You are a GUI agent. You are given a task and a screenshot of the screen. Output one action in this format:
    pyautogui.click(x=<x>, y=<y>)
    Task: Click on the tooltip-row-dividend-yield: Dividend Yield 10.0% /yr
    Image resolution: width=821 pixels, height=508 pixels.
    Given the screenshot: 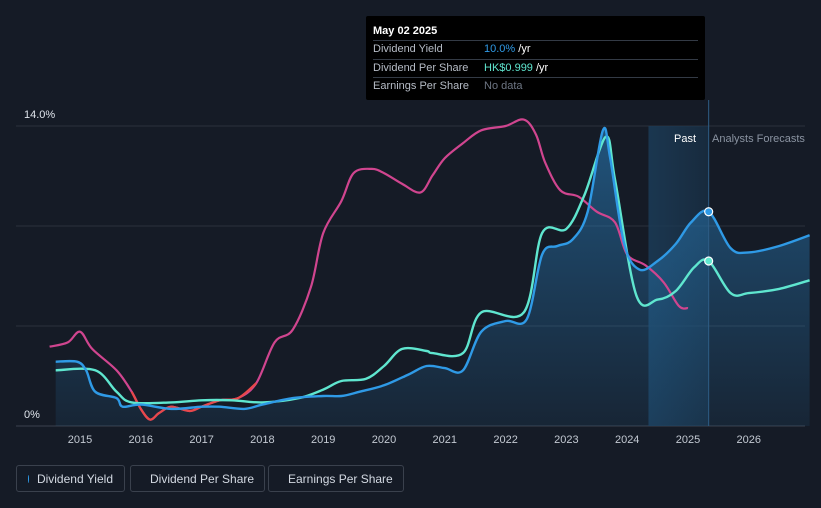 What is the action you would take?
    pyautogui.click(x=535, y=49)
    